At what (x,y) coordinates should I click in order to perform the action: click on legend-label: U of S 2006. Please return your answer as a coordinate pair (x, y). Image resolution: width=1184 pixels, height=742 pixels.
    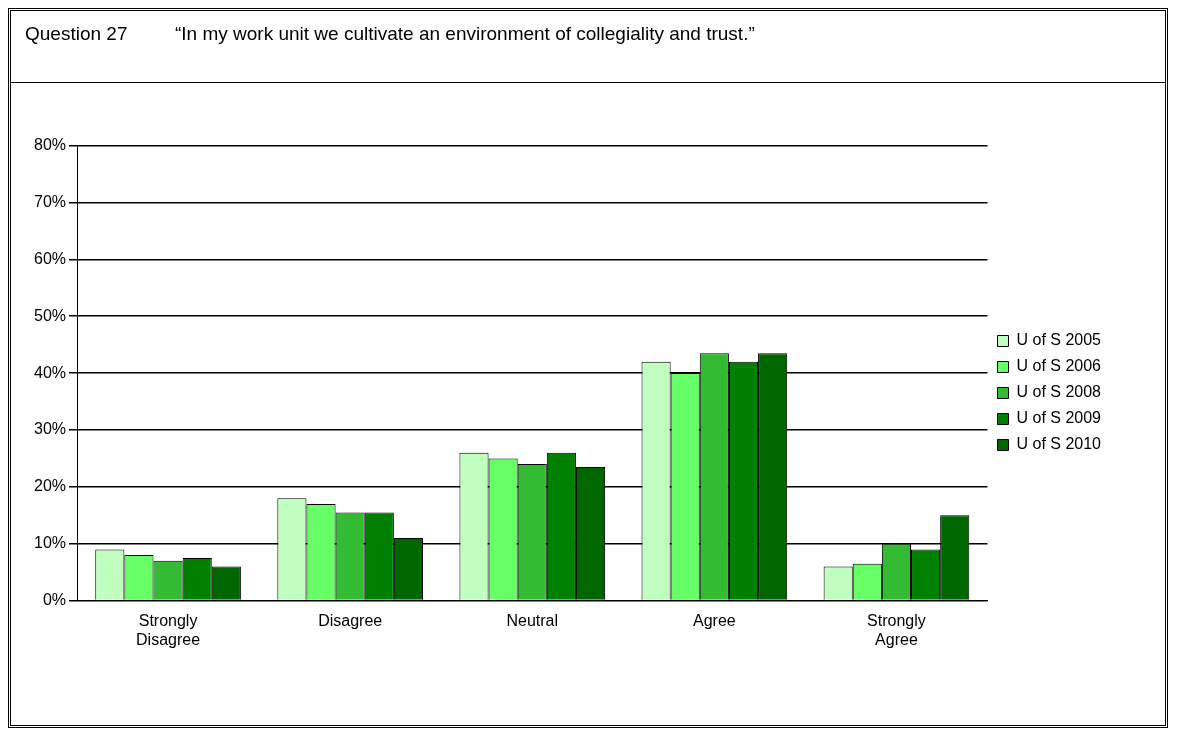
    Looking at the image, I should click on (1059, 366).